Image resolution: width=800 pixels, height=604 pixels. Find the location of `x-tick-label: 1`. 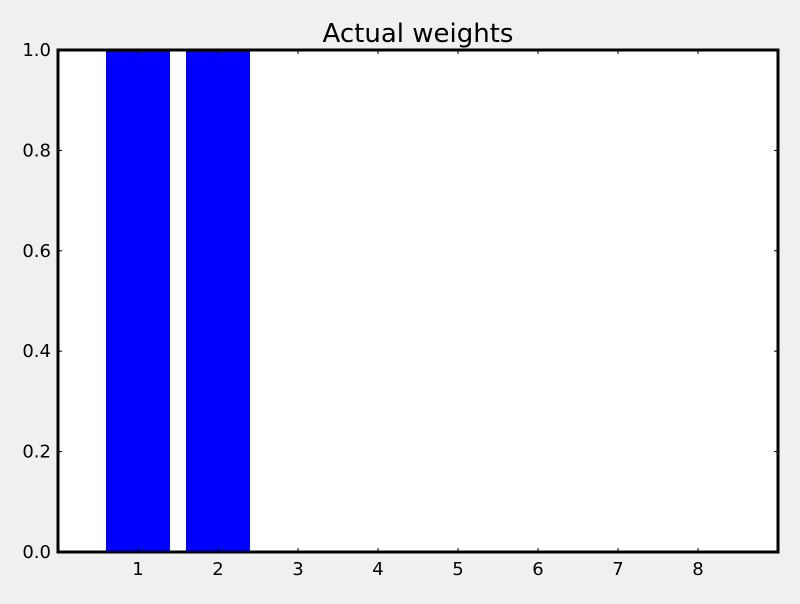

x-tick-label: 1 is located at coordinates (137, 569).